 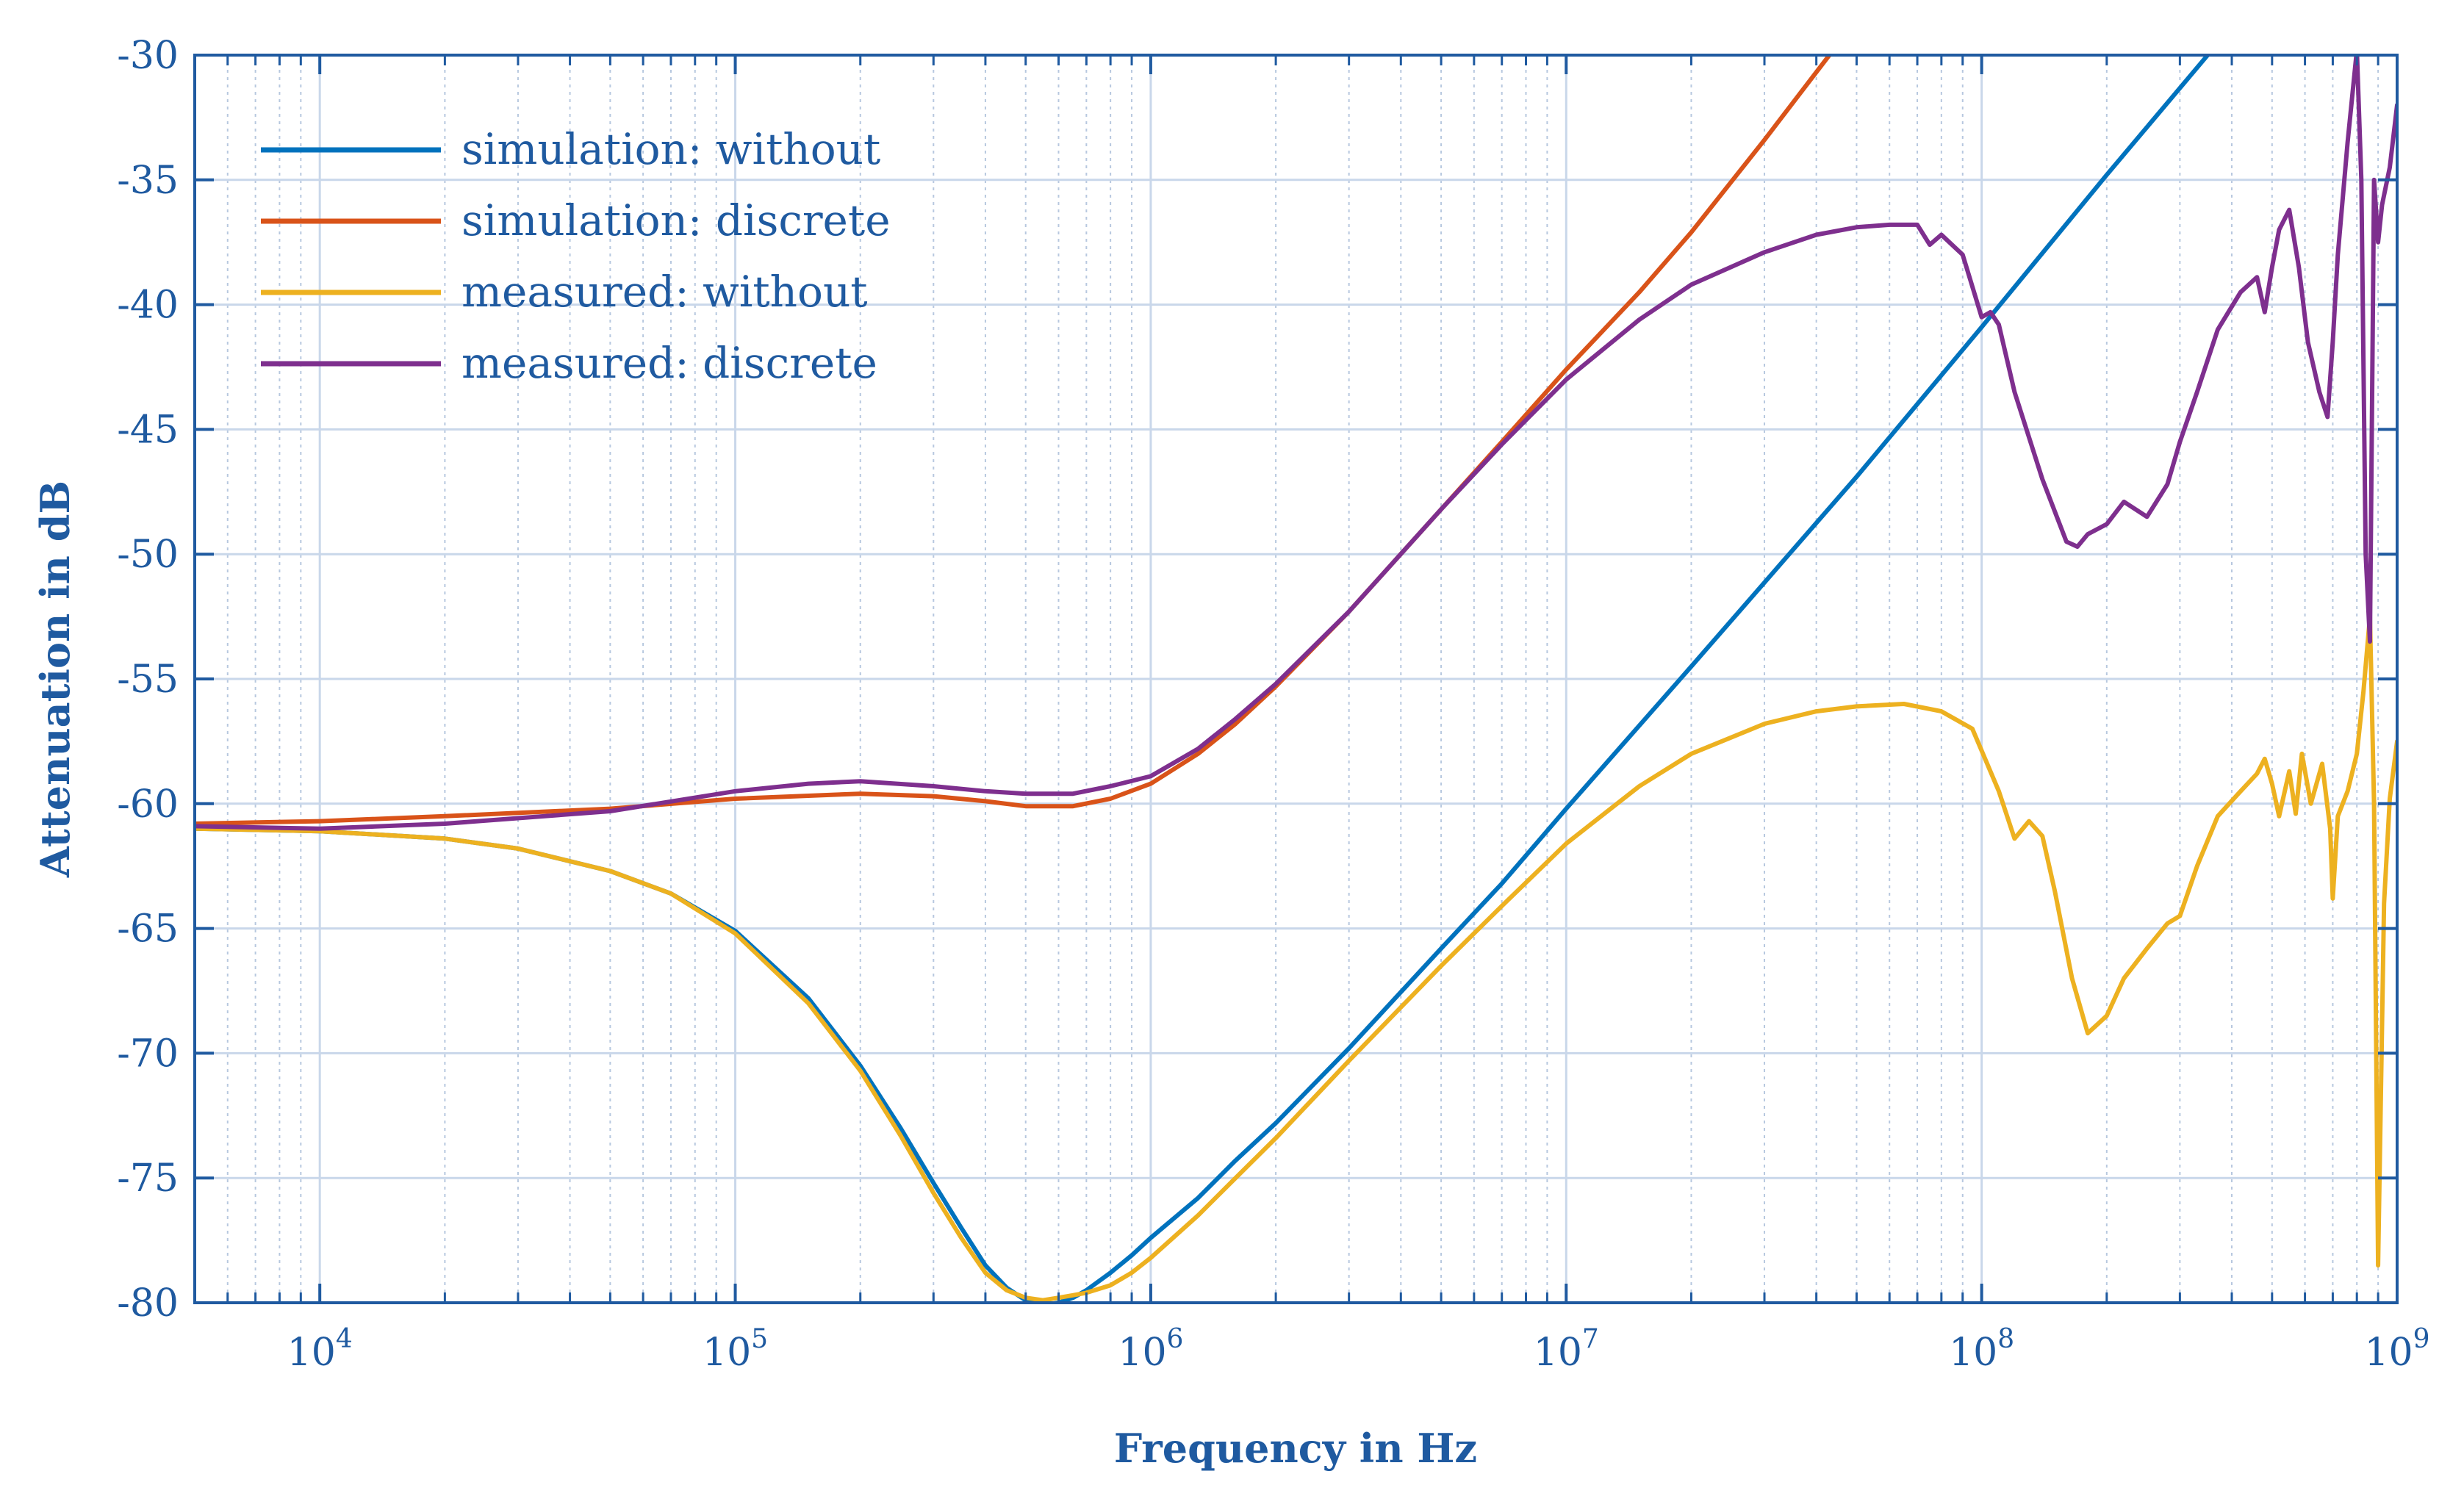 I want to click on y-tick-labels: -30 -35 -40 -45 -50 -55 -60 -65 -70 -75 -80, so click(x=148, y=680).